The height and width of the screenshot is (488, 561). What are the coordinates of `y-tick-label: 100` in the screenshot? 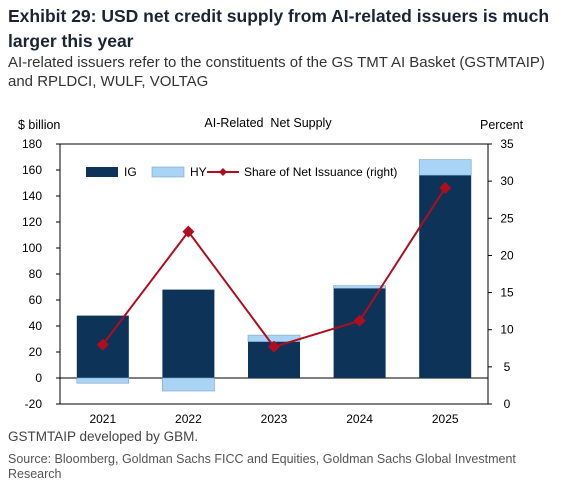 It's located at (32, 248).